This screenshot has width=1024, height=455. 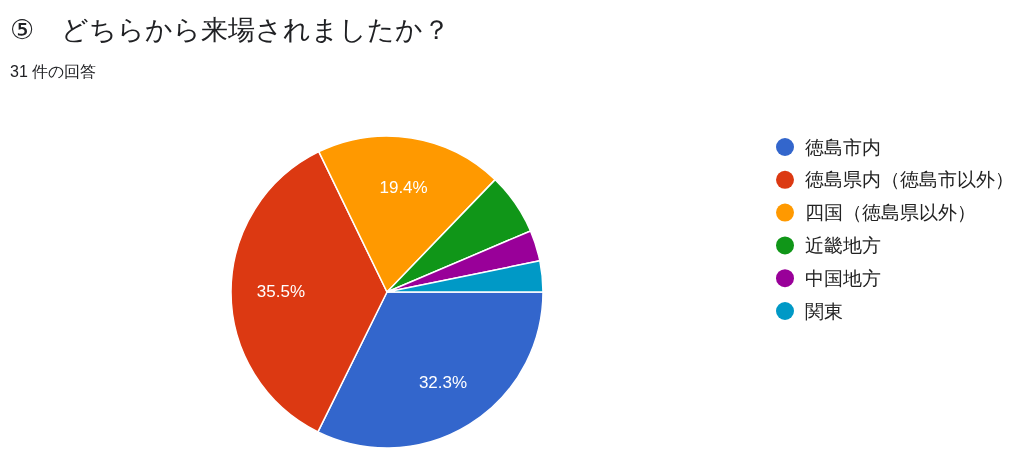 What do you see at coordinates (824, 311) in the screenshot?
I see `legend-label: 関東` at bounding box center [824, 311].